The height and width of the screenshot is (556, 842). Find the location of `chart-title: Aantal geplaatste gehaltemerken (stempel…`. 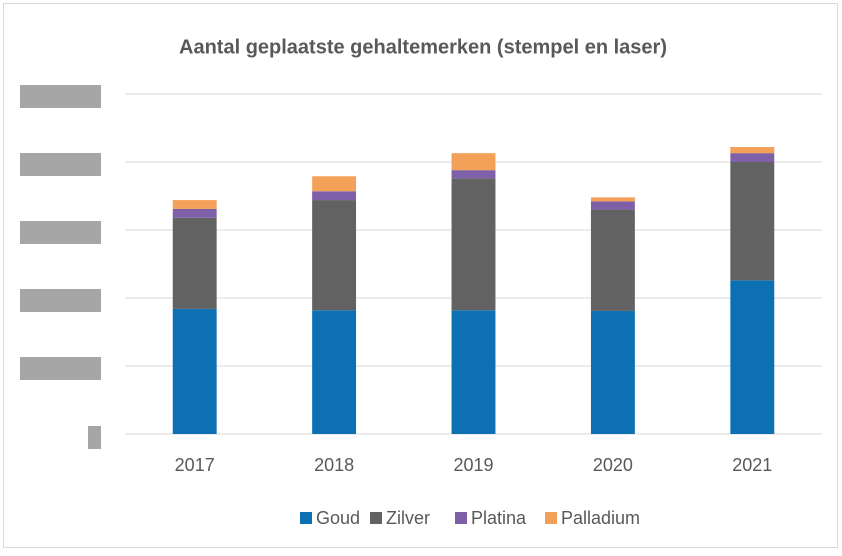

chart-title: Aantal geplaatste gehaltemerken (stempel… is located at coordinates (423, 47).